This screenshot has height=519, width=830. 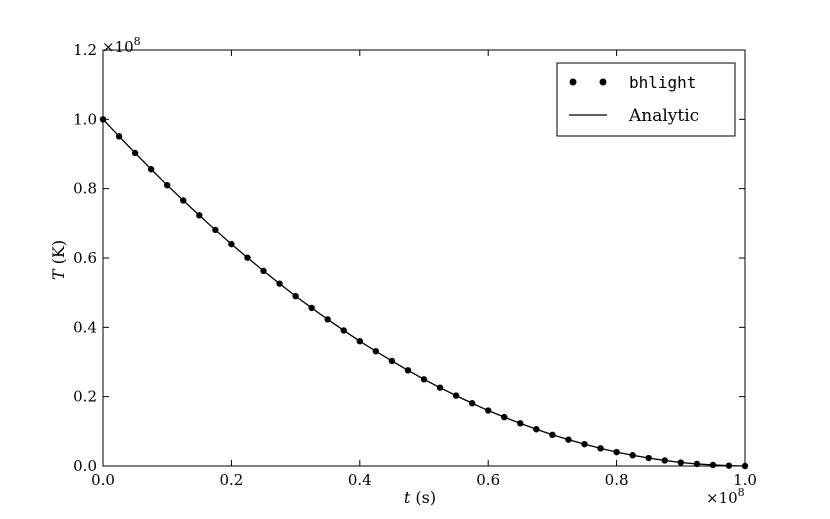 What do you see at coordinates (85, 258) in the screenshot?
I see `y-tick-label: 0.6` at bounding box center [85, 258].